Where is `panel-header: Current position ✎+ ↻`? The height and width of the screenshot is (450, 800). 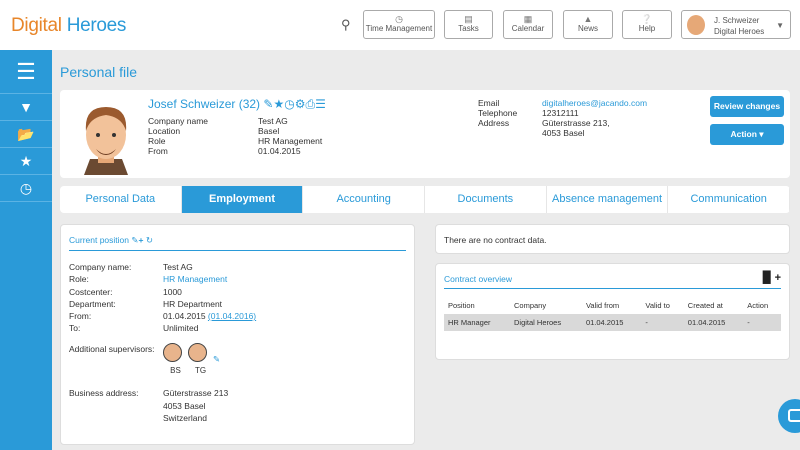 panel-header: Current position ✎+ ↻ is located at coordinates (237, 238).